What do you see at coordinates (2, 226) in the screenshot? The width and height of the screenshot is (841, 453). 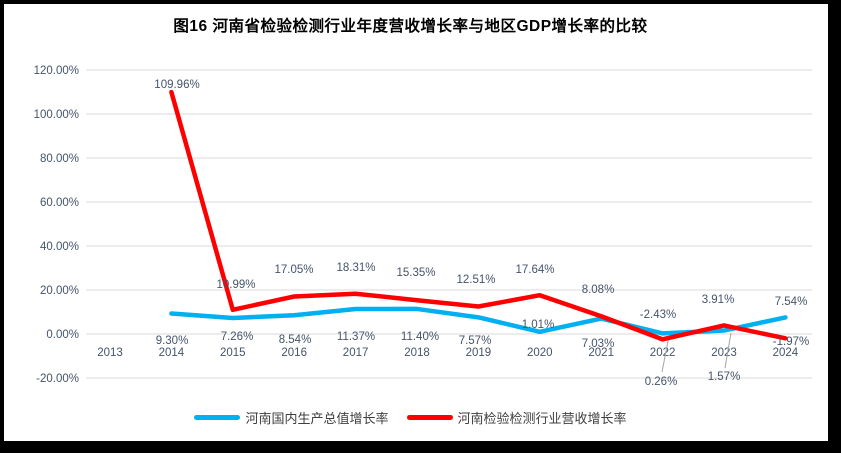 I see `frame-border-left` at bounding box center [2, 226].